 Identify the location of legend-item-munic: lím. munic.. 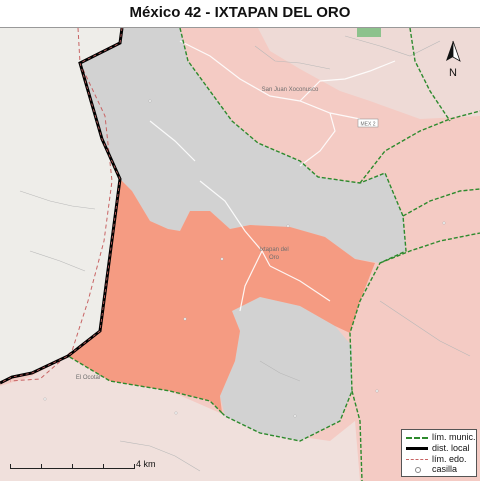
(441, 437).